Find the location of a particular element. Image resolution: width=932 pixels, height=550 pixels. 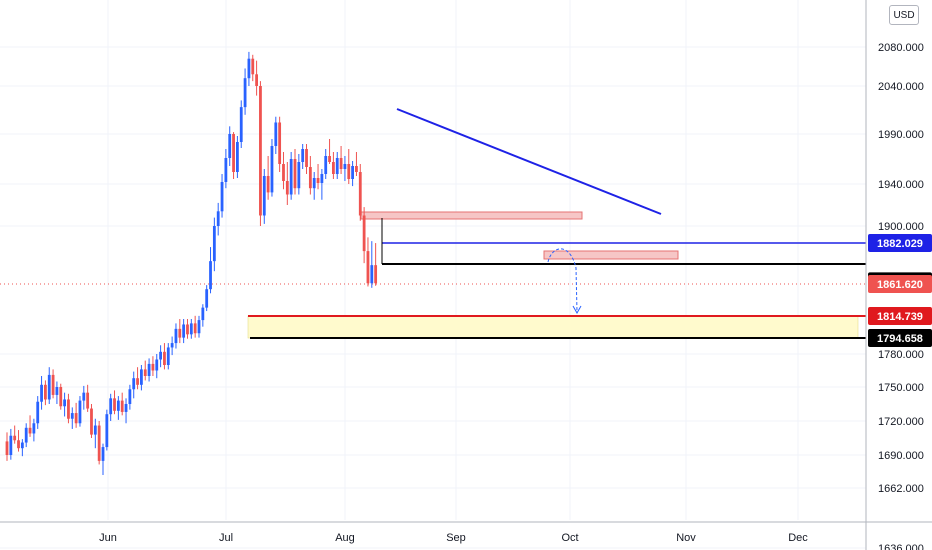

y-tick-label: 1750.000 is located at coordinates (901, 388).